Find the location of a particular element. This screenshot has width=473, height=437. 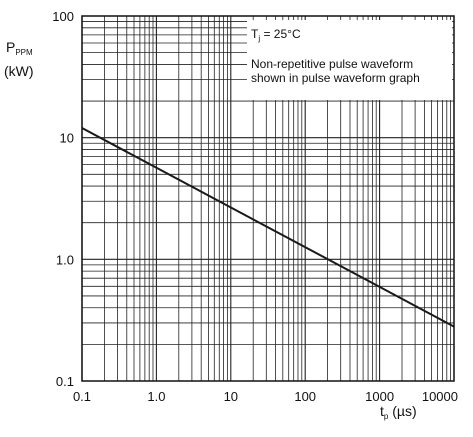

note-line-2: shown in pulse waveform graph is located at coordinates (335, 78).